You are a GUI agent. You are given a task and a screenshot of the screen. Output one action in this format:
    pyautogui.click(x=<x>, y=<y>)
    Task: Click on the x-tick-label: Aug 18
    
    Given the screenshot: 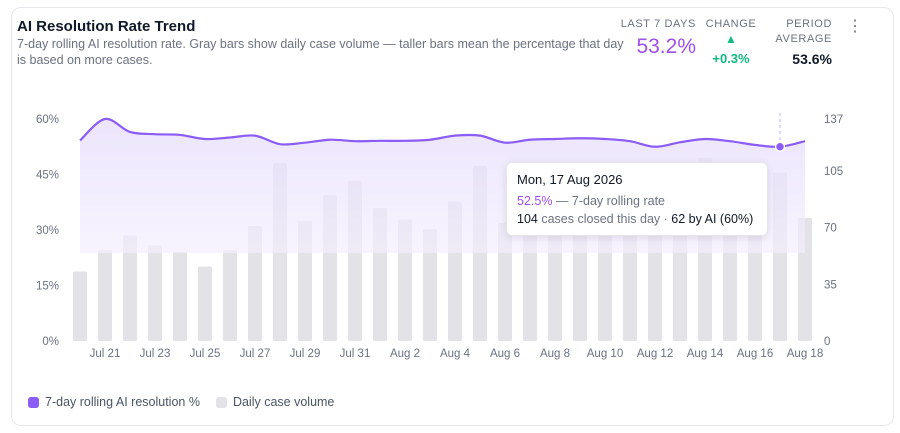 What is the action you would take?
    pyautogui.click(x=805, y=354)
    